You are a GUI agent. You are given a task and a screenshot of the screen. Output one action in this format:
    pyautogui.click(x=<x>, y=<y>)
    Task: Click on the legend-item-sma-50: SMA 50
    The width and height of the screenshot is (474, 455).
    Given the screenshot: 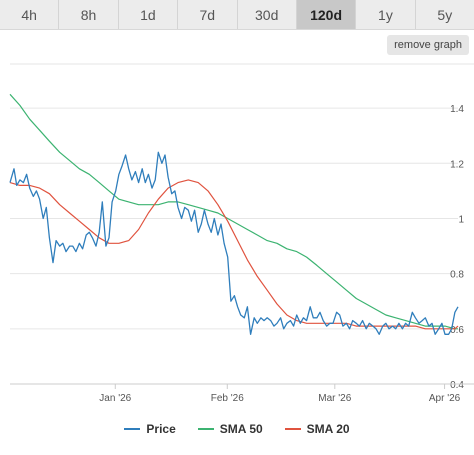 What is the action you would take?
    pyautogui.click(x=230, y=429)
    